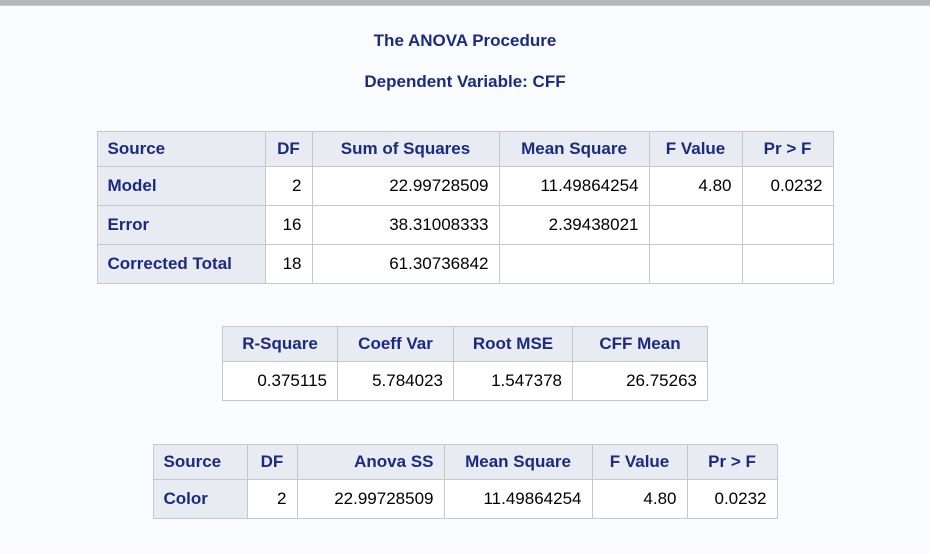 This screenshot has height=554, width=930. What do you see at coordinates (574, 264) in the screenshot?
I see `mean-square-cell` at bounding box center [574, 264].